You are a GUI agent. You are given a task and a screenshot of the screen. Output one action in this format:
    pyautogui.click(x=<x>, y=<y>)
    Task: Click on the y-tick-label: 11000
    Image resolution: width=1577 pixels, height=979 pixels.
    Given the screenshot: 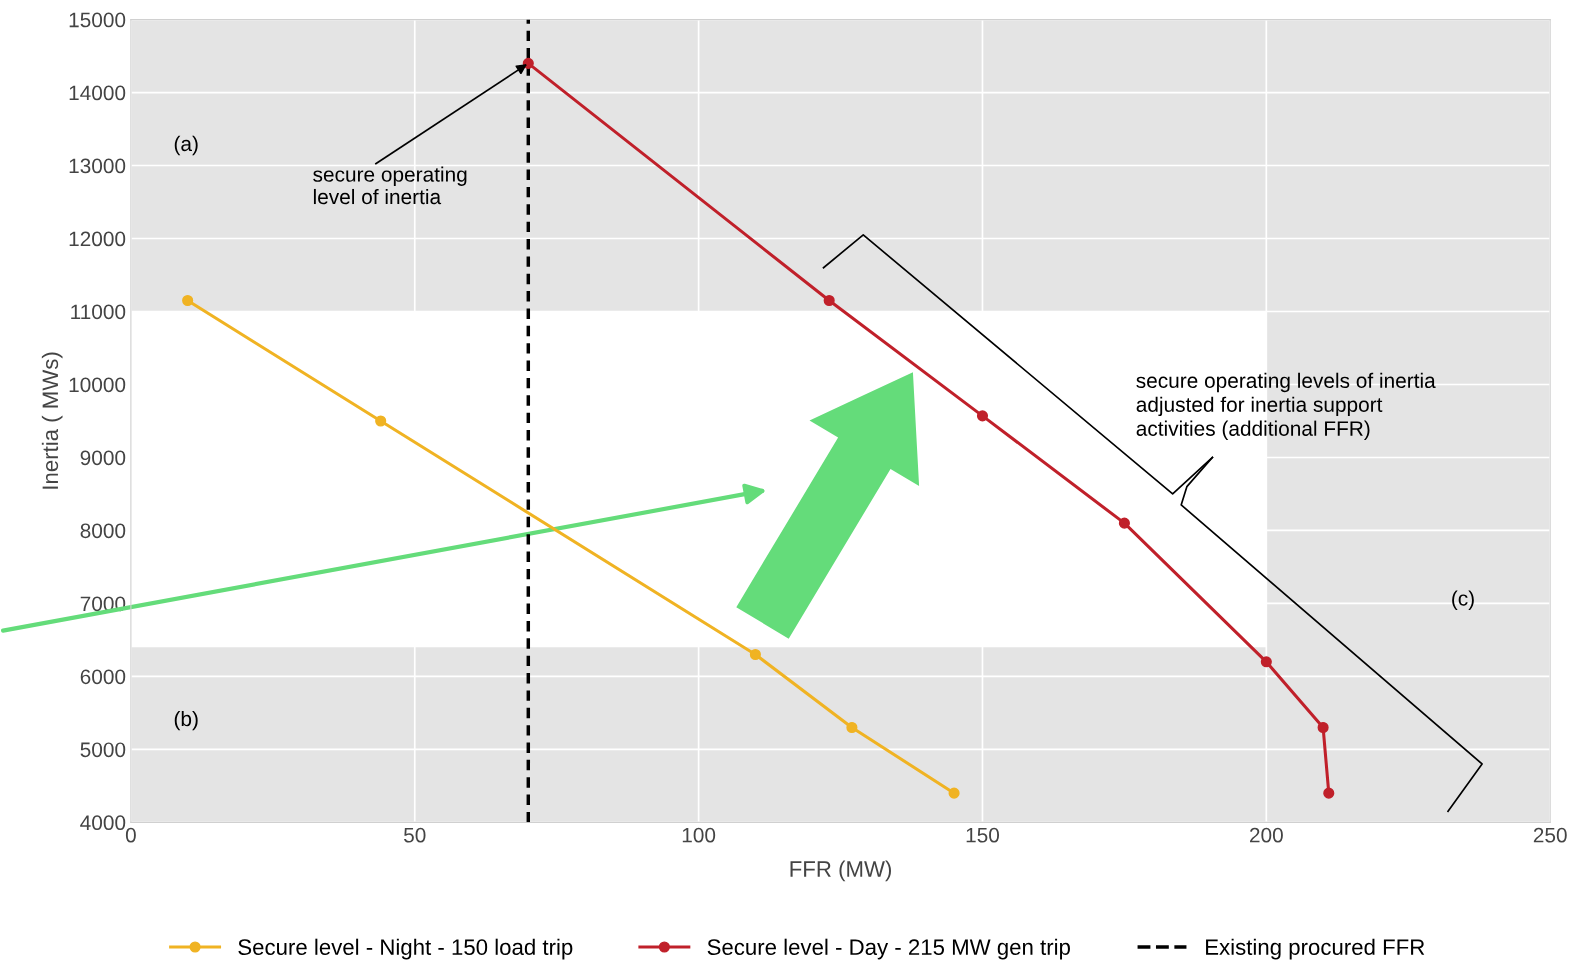 What is the action you would take?
    pyautogui.click(x=98, y=312)
    